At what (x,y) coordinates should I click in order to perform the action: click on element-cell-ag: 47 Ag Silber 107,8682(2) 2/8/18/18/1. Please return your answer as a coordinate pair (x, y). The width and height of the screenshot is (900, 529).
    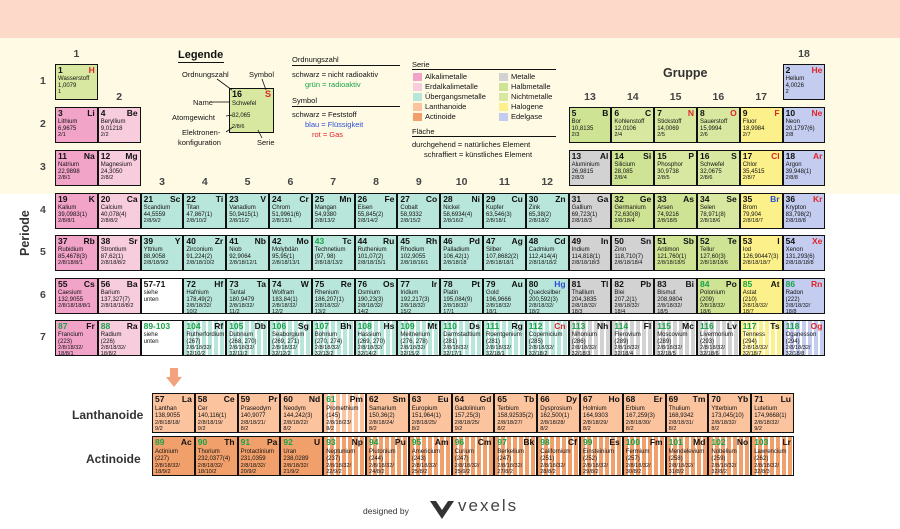
    Looking at the image, I should click on (504, 253).